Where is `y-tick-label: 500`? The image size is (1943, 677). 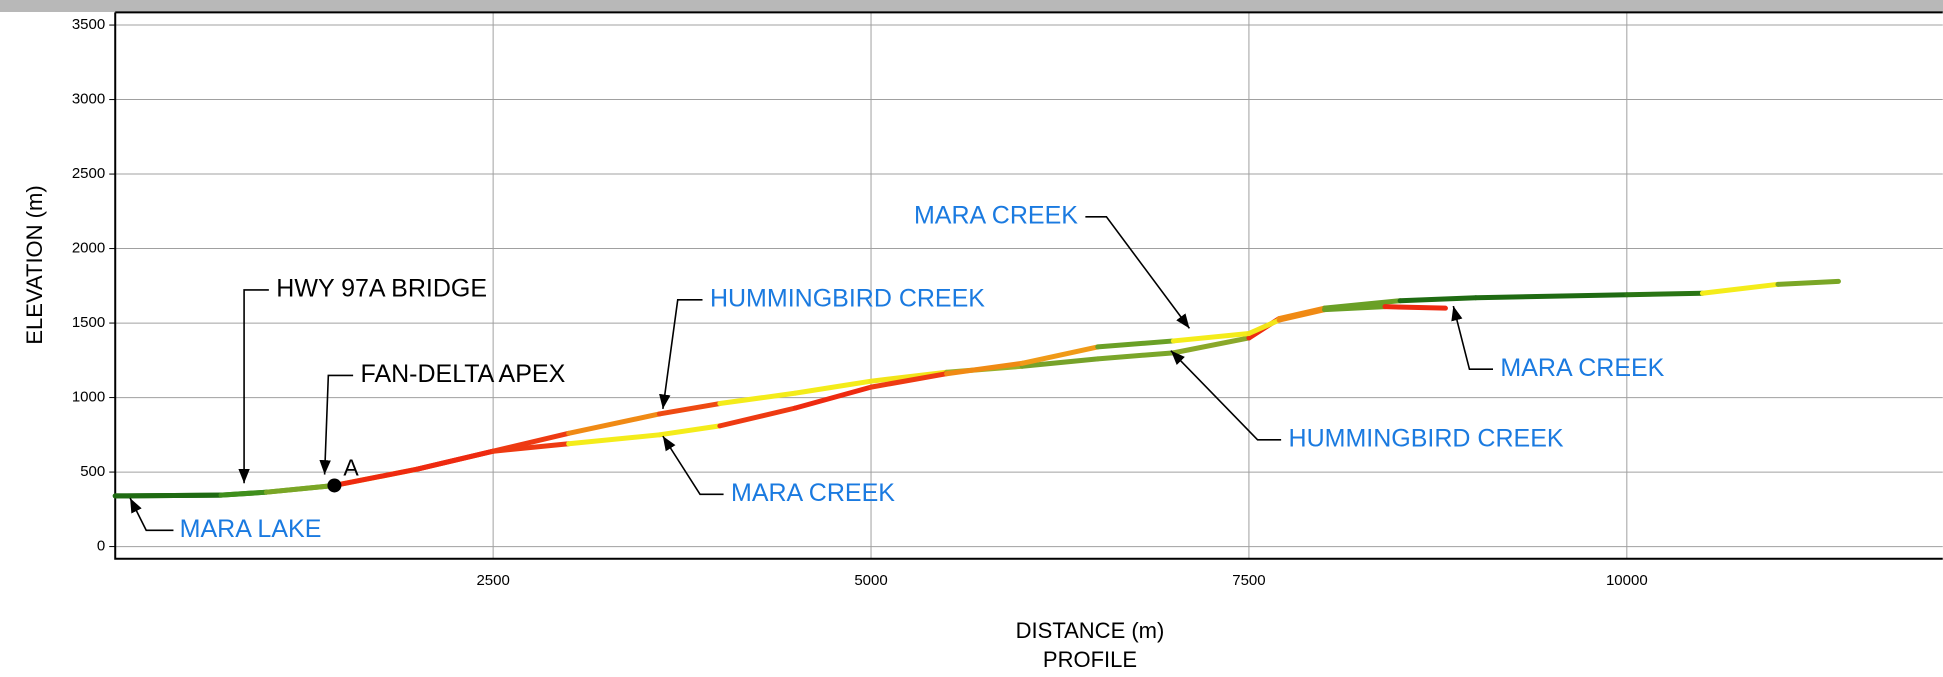
y-tick-label: 500 is located at coordinates (92, 471).